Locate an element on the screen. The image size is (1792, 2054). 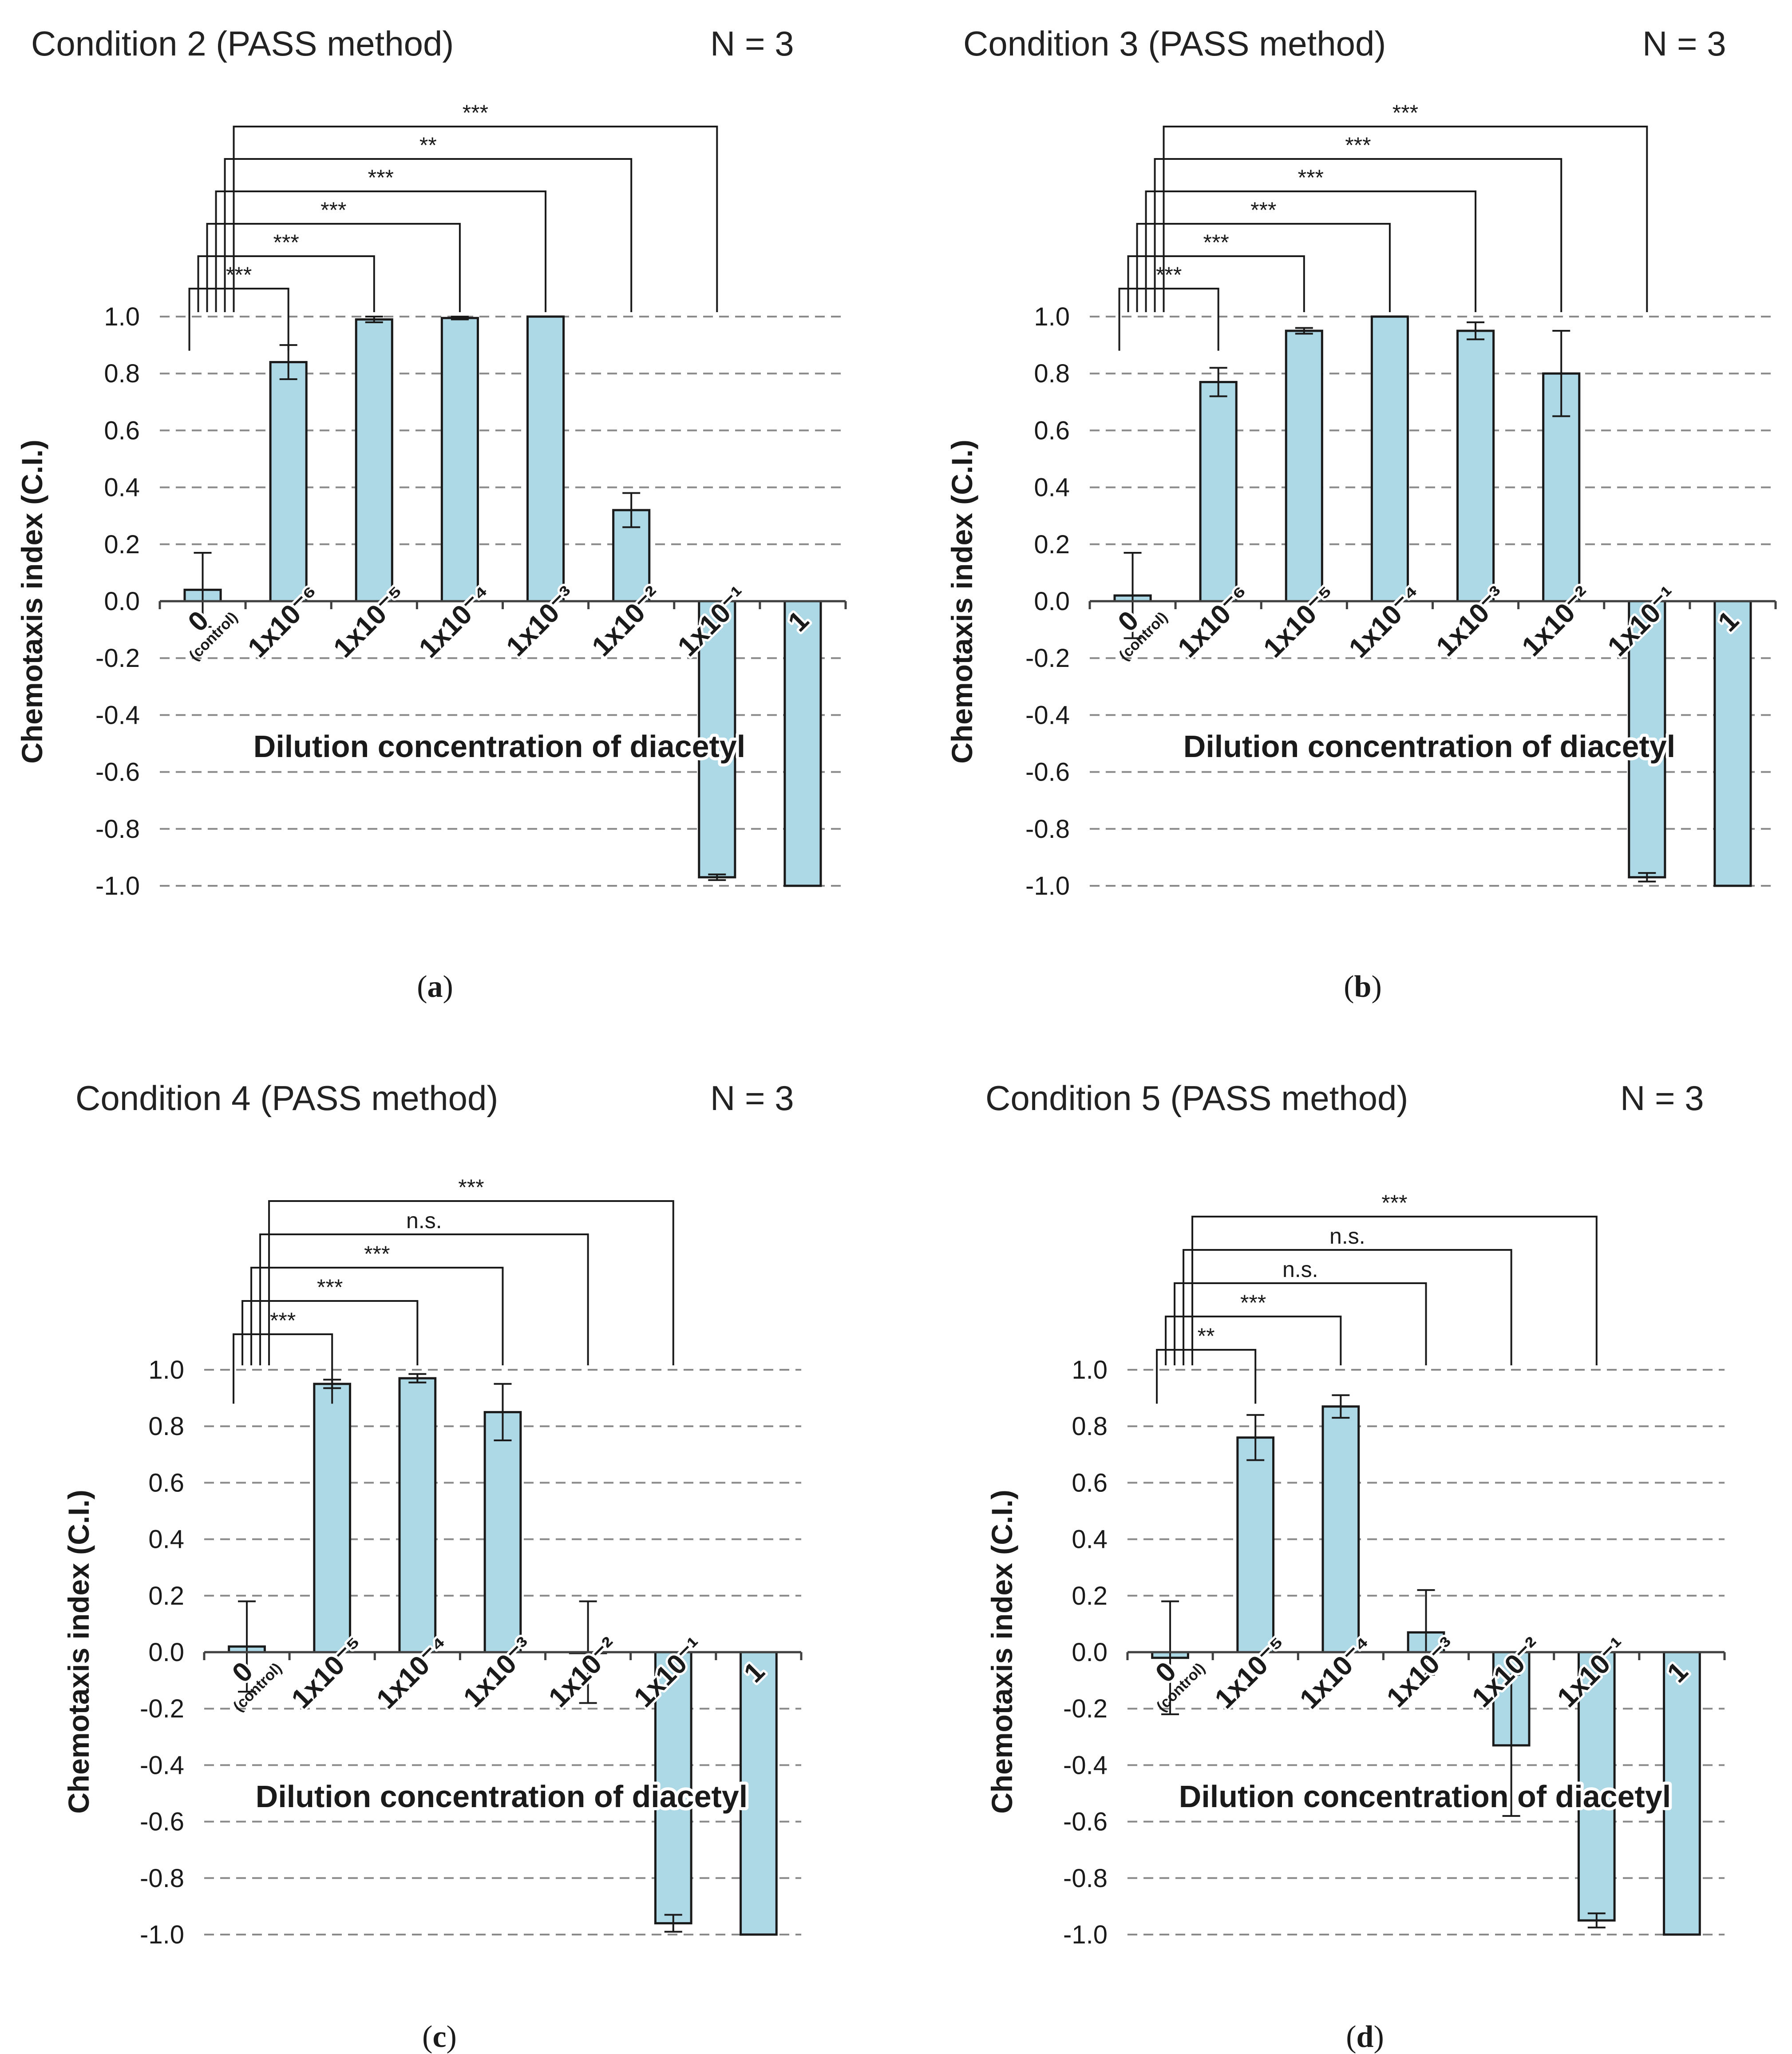
panel-label: (a) is located at coordinates (435, 987).